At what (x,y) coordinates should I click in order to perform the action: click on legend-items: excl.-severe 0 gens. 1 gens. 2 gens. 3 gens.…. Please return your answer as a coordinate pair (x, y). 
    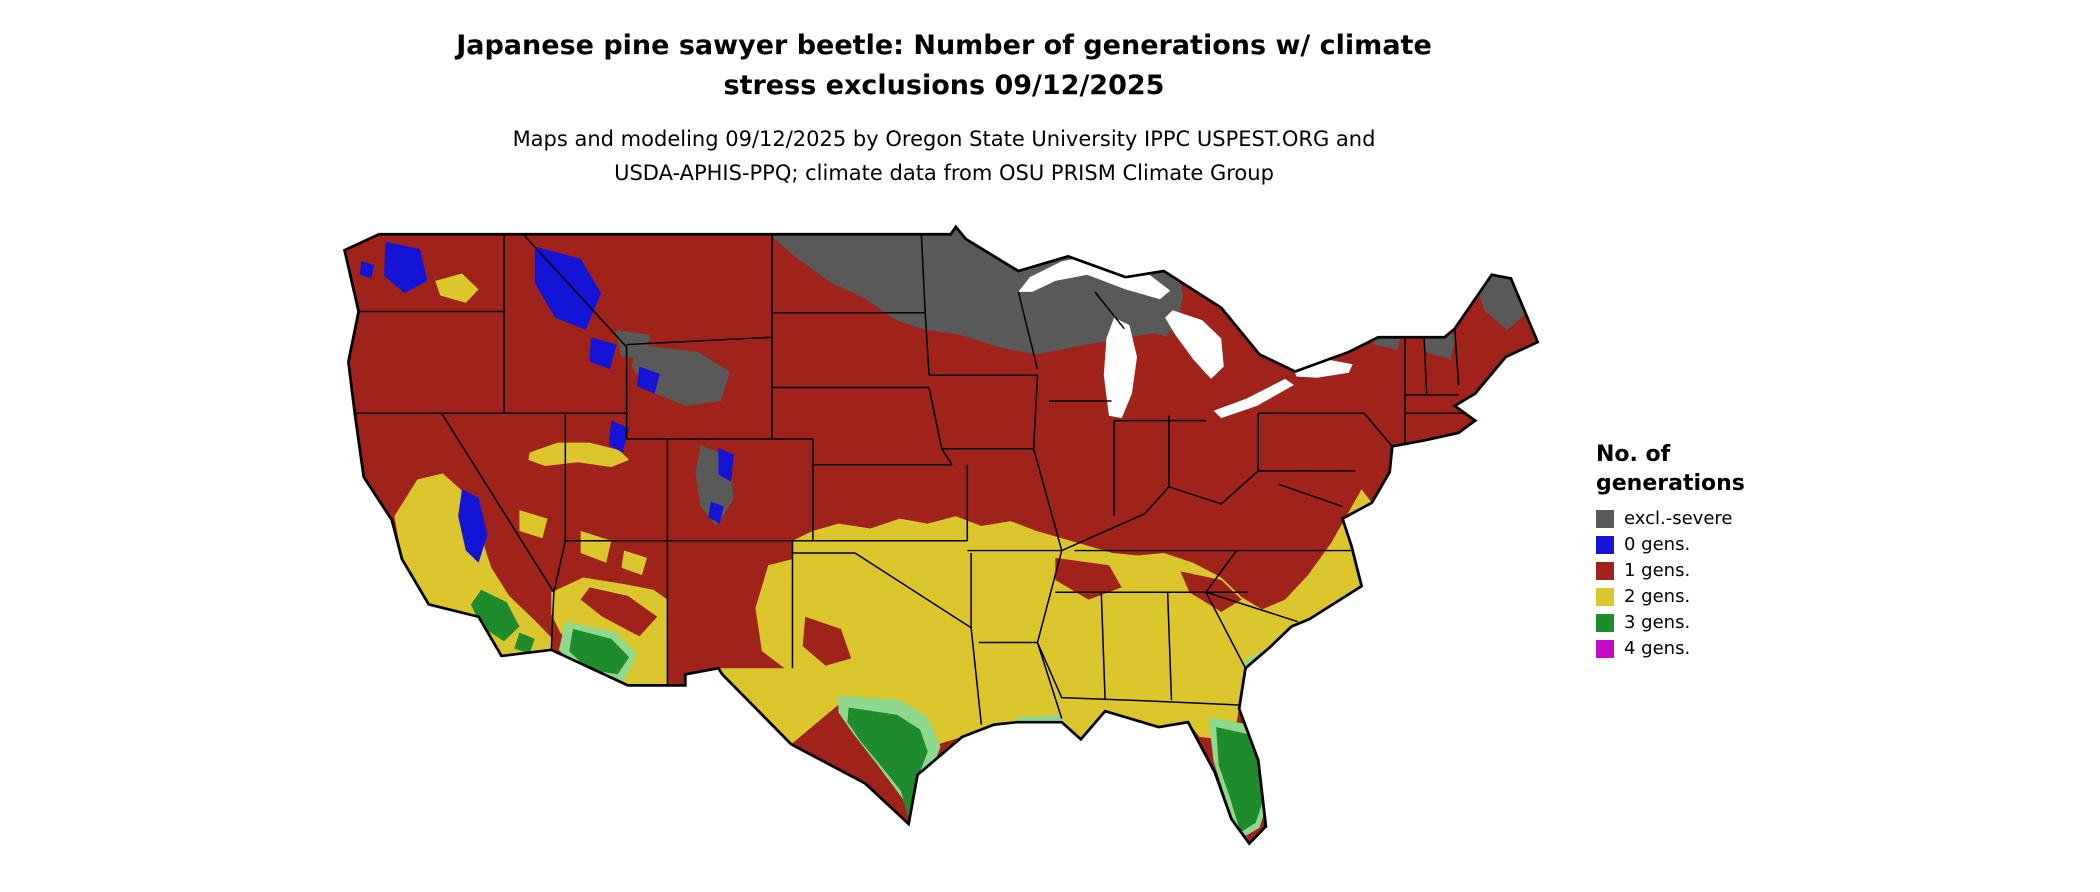
    Looking at the image, I should click on (1726, 584).